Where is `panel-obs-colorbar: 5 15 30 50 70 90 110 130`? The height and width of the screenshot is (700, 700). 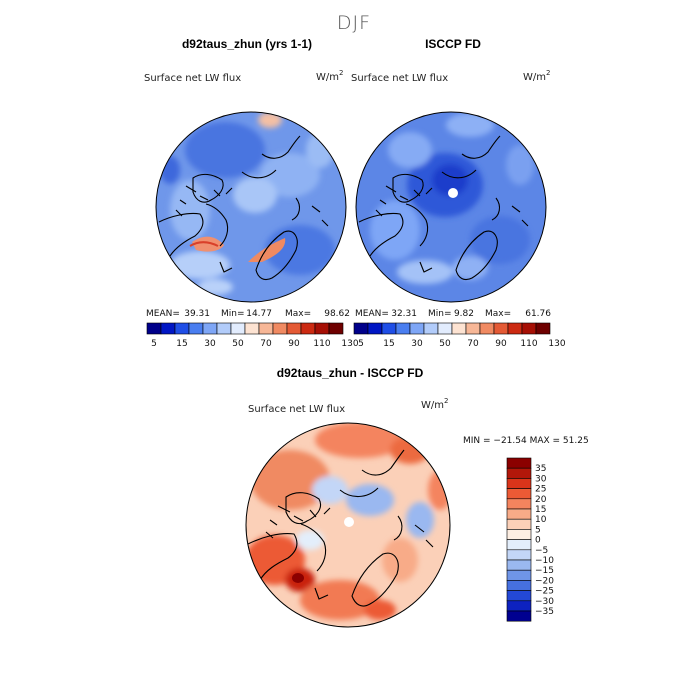 panel-obs-colorbar: 5 15 30 50 70 90 110 130 is located at coordinates (459, 335).